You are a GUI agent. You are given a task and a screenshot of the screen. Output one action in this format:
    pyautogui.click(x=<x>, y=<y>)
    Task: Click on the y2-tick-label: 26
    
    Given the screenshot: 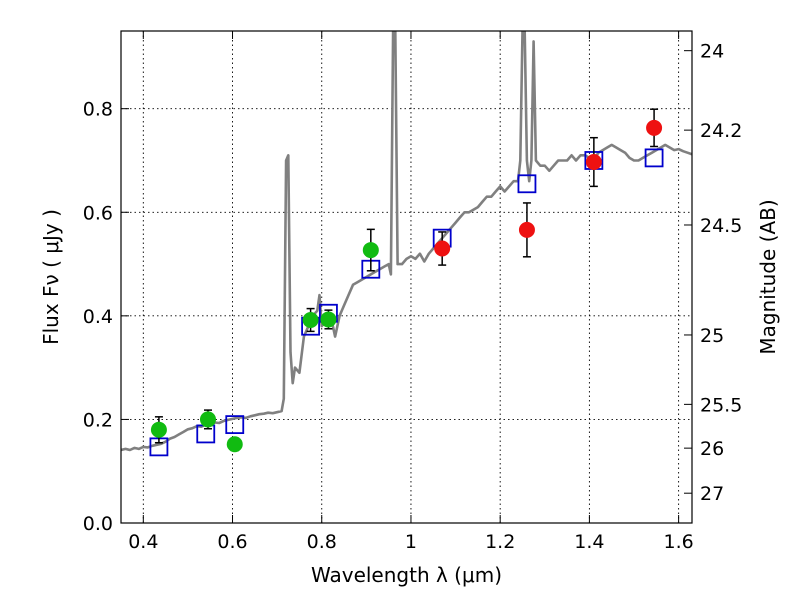 What is the action you would take?
    pyautogui.click(x=712, y=449)
    